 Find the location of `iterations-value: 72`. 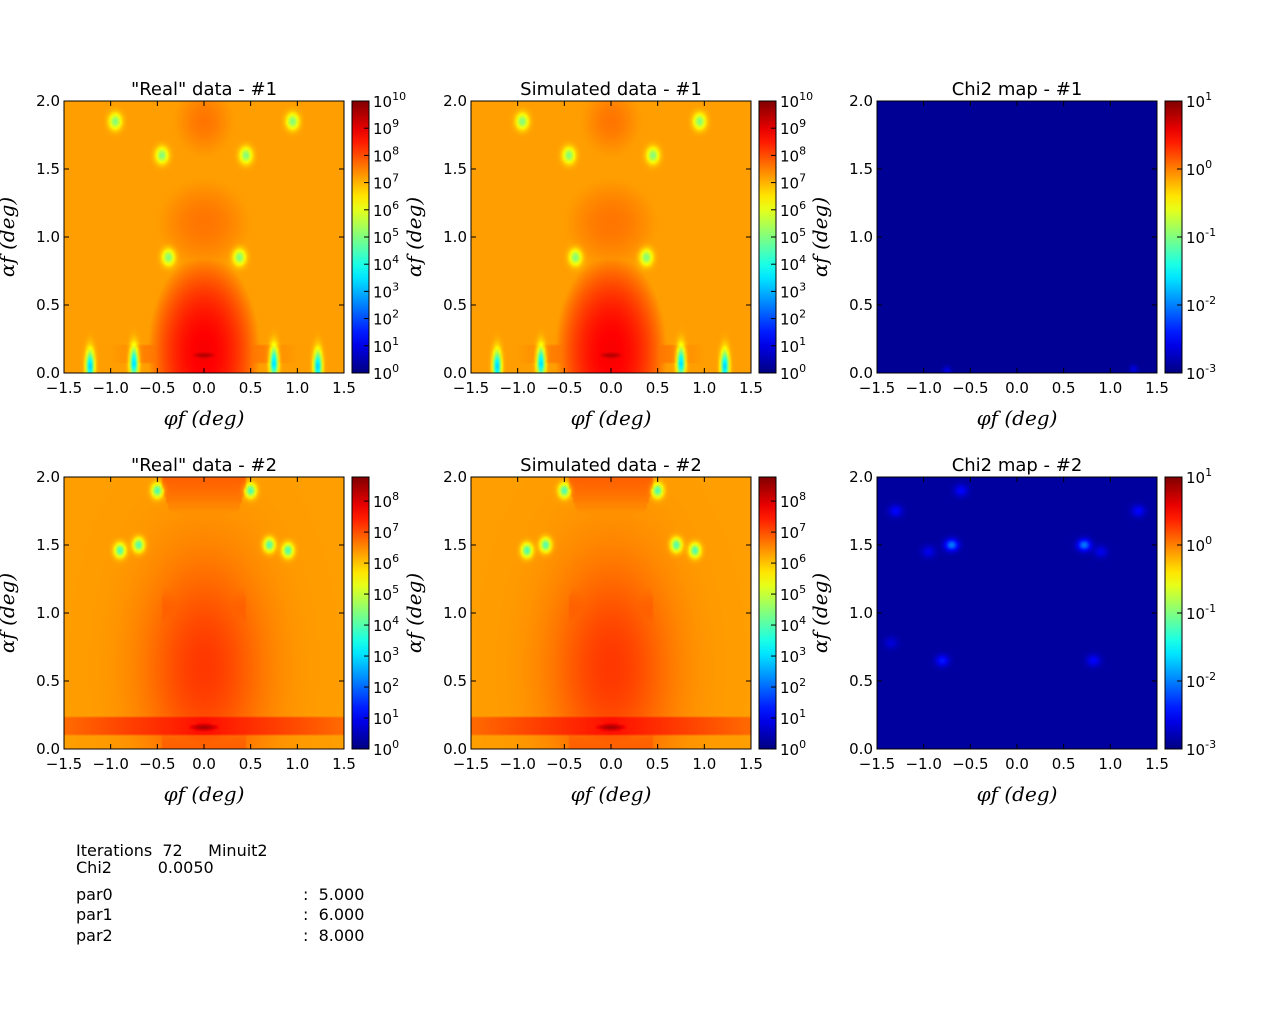

iterations-value: 72 is located at coordinates (172, 850).